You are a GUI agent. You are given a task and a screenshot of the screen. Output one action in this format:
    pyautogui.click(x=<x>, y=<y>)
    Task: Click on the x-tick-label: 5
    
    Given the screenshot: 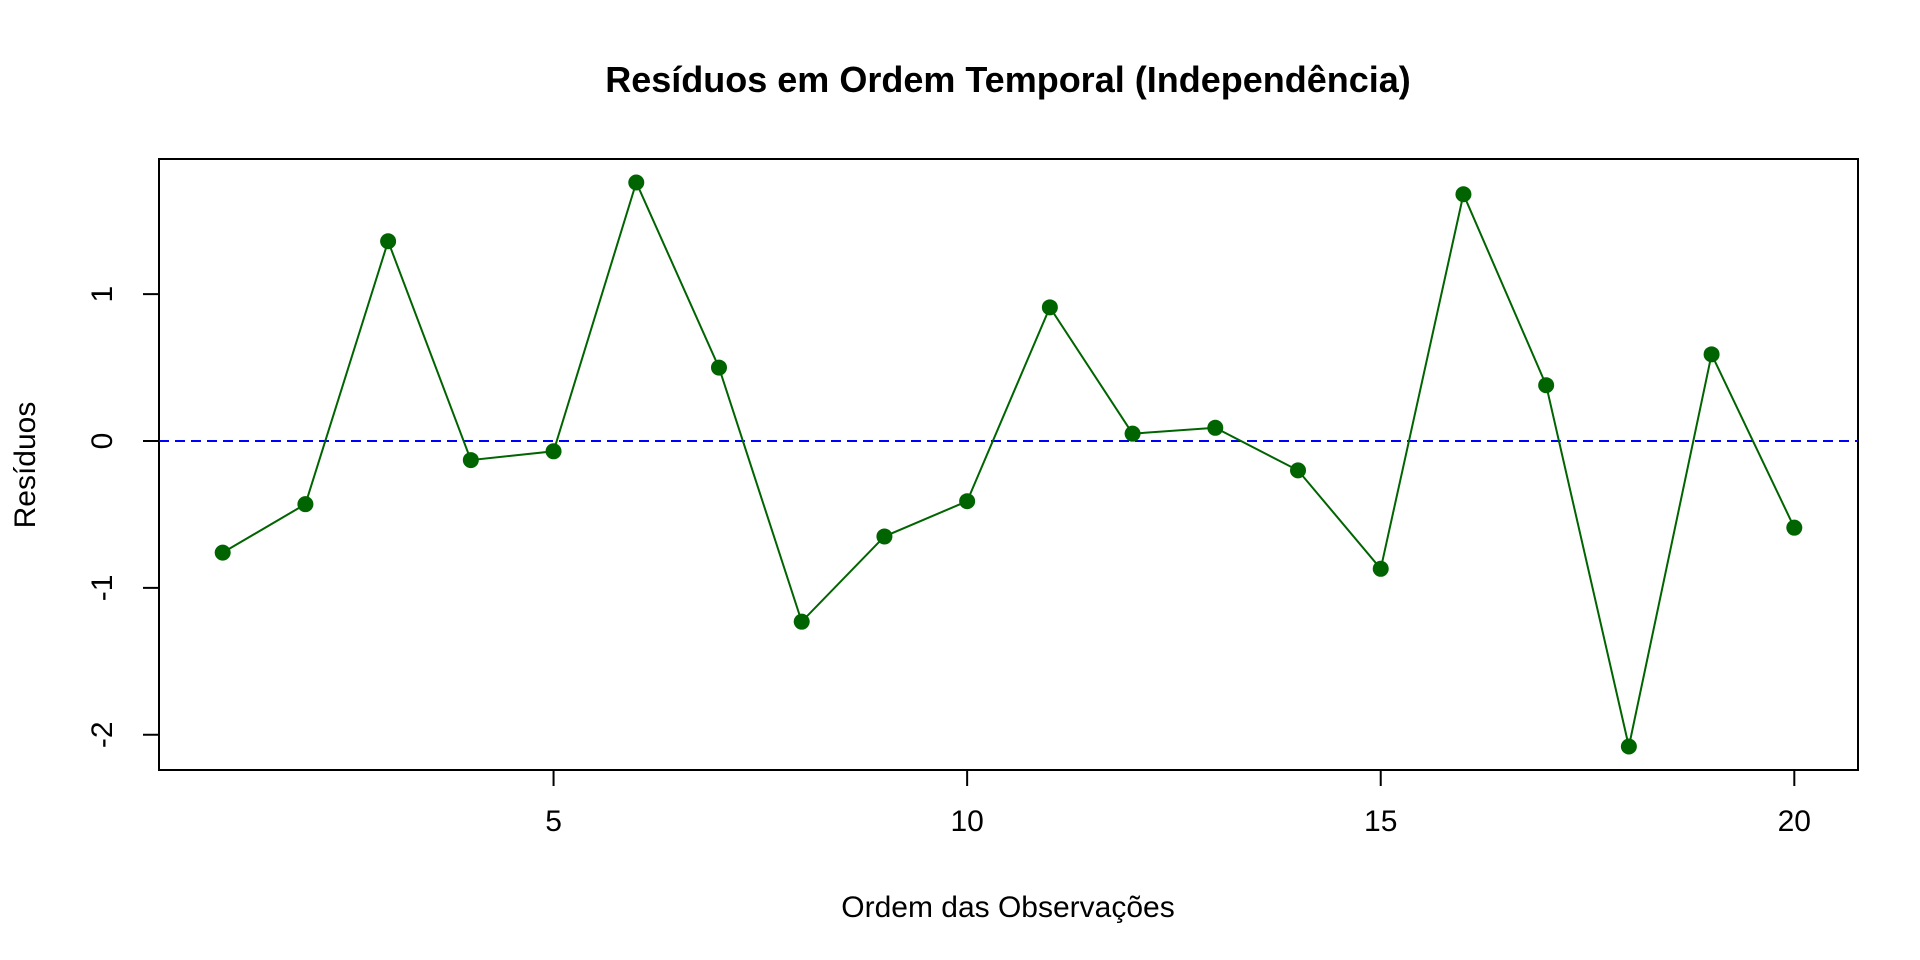 What is the action you would take?
    pyautogui.click(x=553, y=821)
    